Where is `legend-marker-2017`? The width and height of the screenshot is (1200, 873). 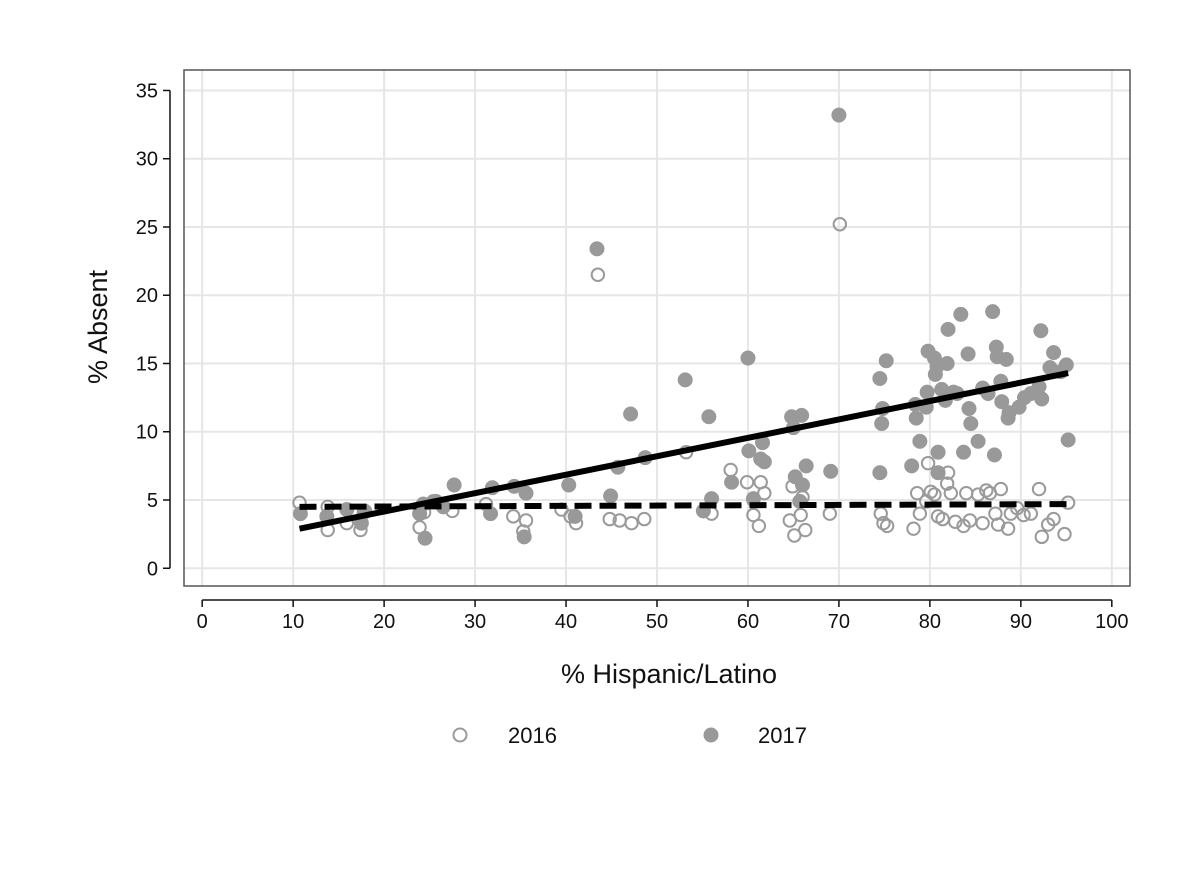 legend-marker-2017 is located at coordinates (711, 735).